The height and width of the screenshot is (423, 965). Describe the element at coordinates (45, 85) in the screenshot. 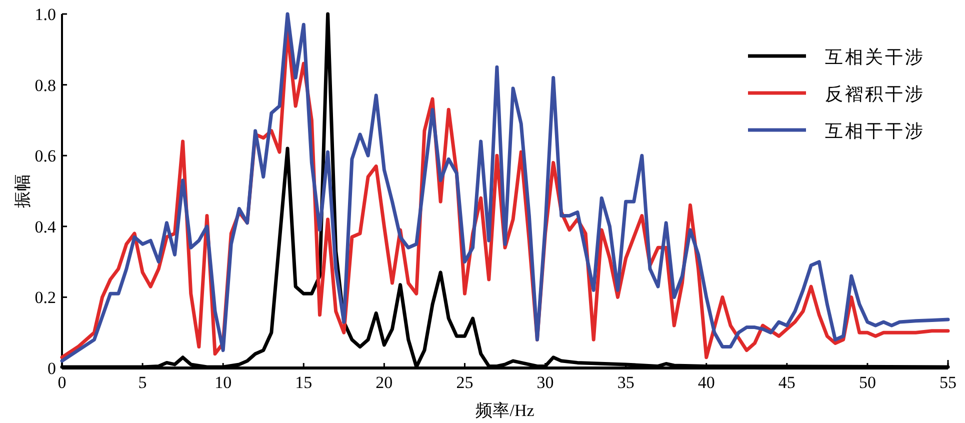

I see `y-tick-label: 0.8` at that location.